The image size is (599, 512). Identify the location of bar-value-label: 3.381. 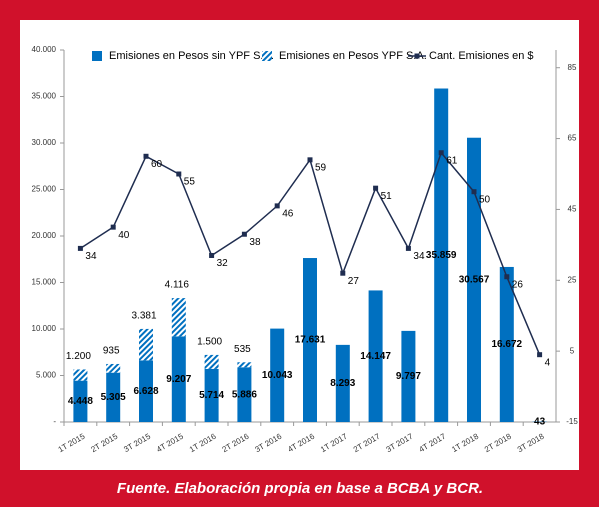
(143, 316).